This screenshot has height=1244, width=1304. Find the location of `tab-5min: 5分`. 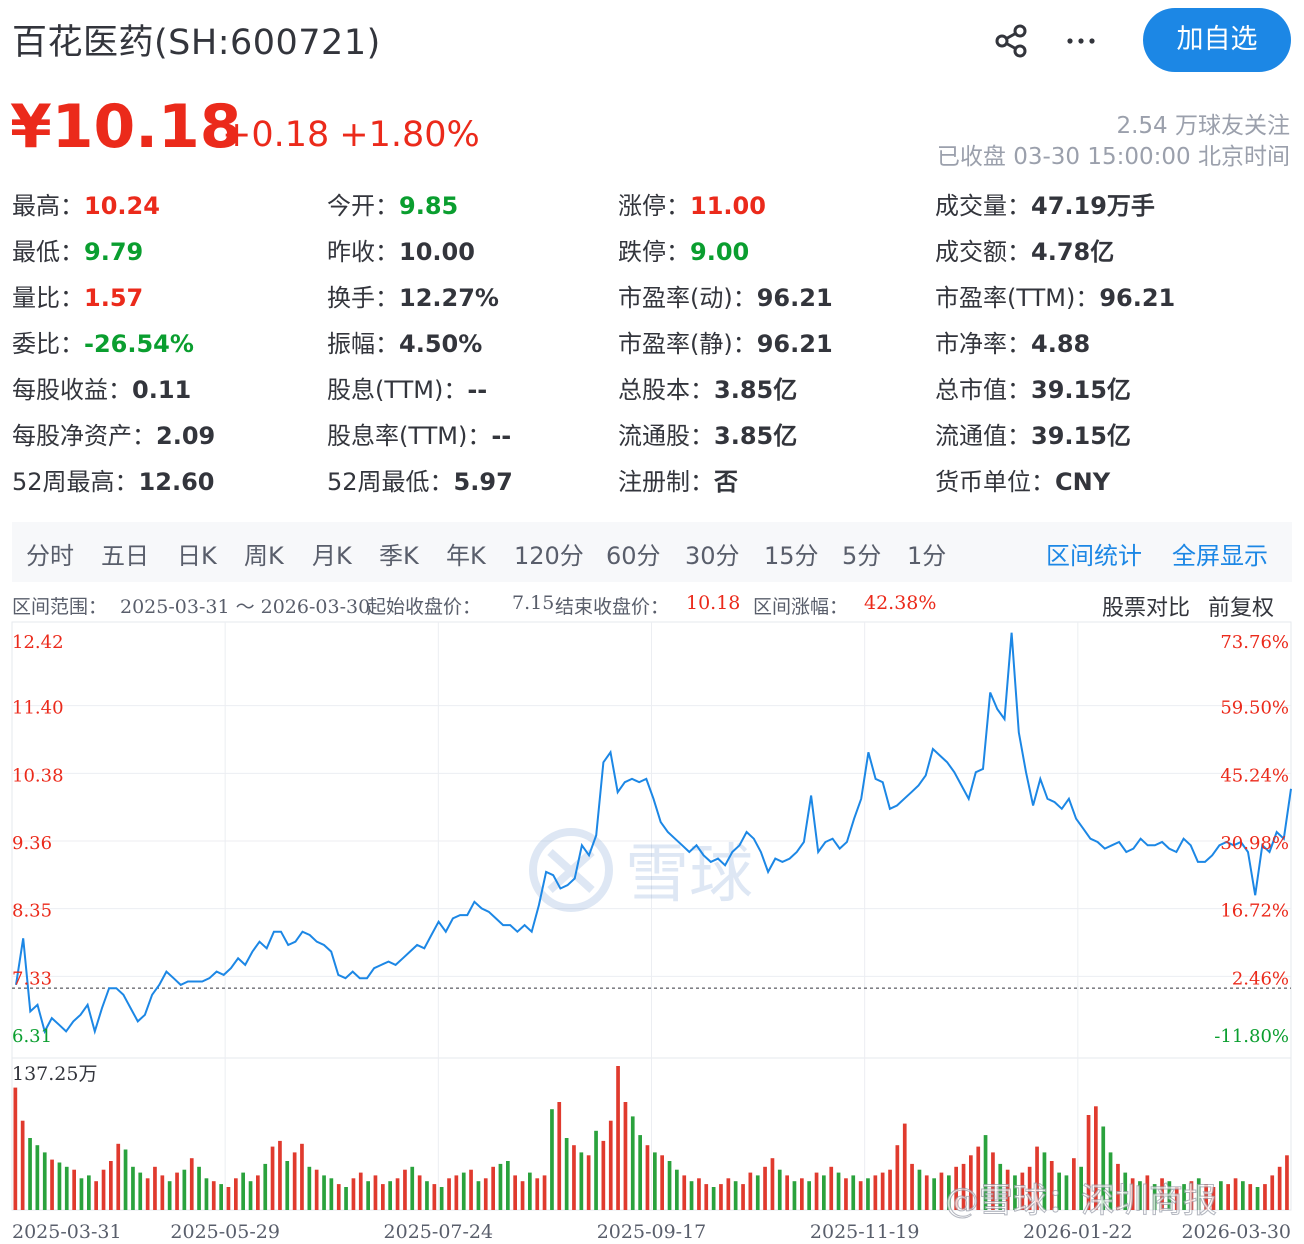

tab-5min: 5分 is located at coordinates (862, 556).